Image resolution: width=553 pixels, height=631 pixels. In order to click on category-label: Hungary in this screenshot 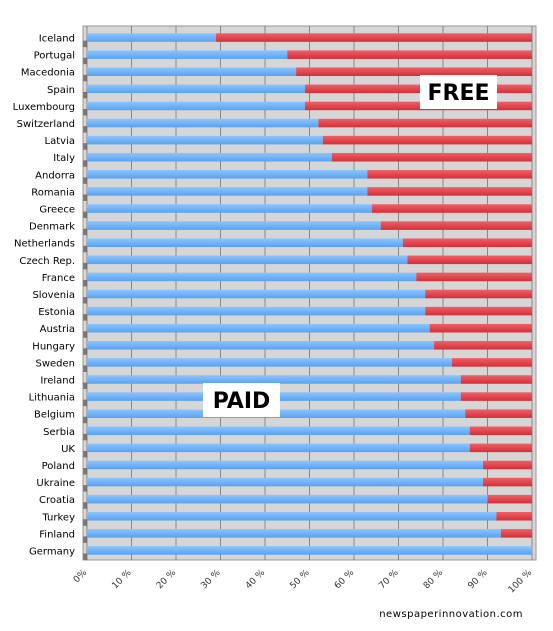, I will do `click(53, 346)`.